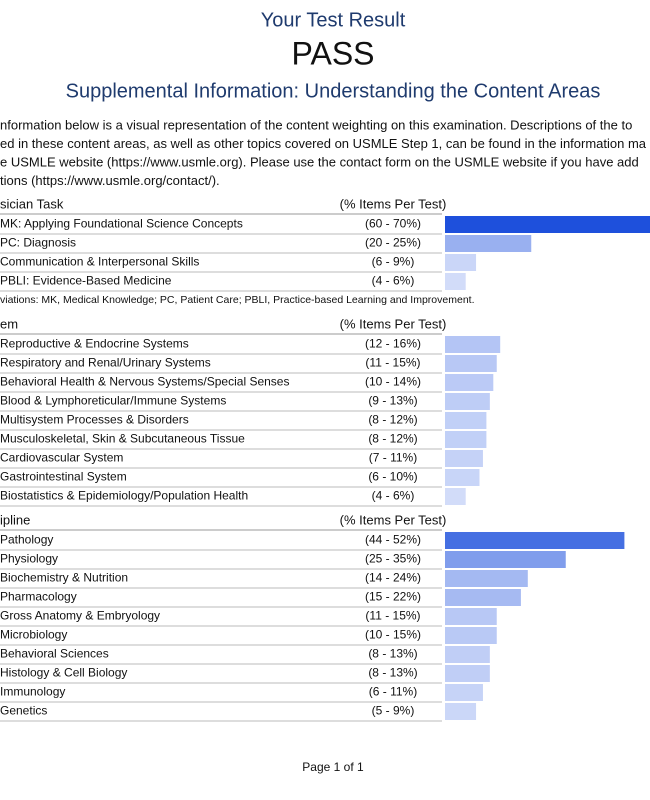  Describe the element at coordinates (94, 344) in the screenshot. I see `row-label: Reproductive & Endocrine Systems` at that location.